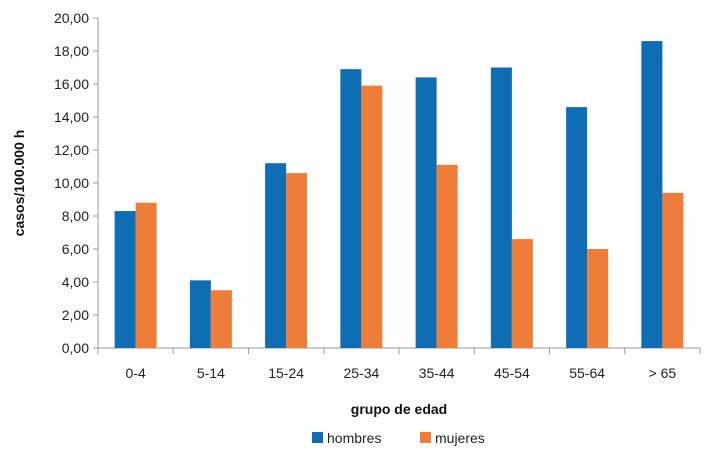 This screenshot has height=454, width=711. Describe the element at coordinates (136, 373) in the screenshot. I see `x-tick-label: 0-4` at that location.